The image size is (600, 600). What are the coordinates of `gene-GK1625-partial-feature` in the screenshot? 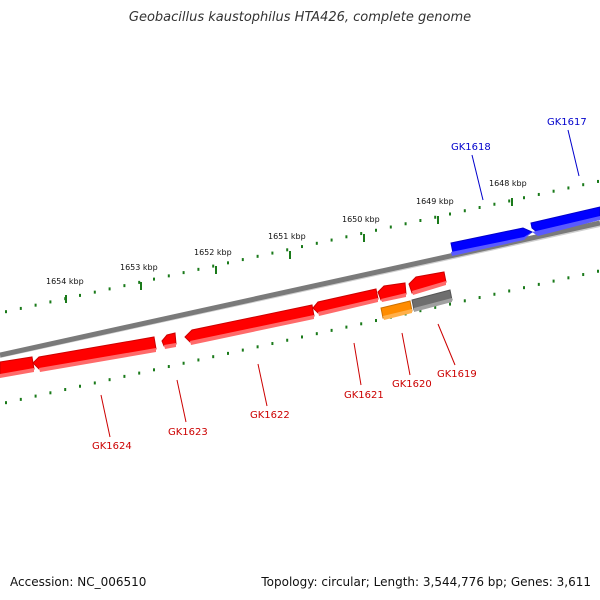 It's located at (17, 367).